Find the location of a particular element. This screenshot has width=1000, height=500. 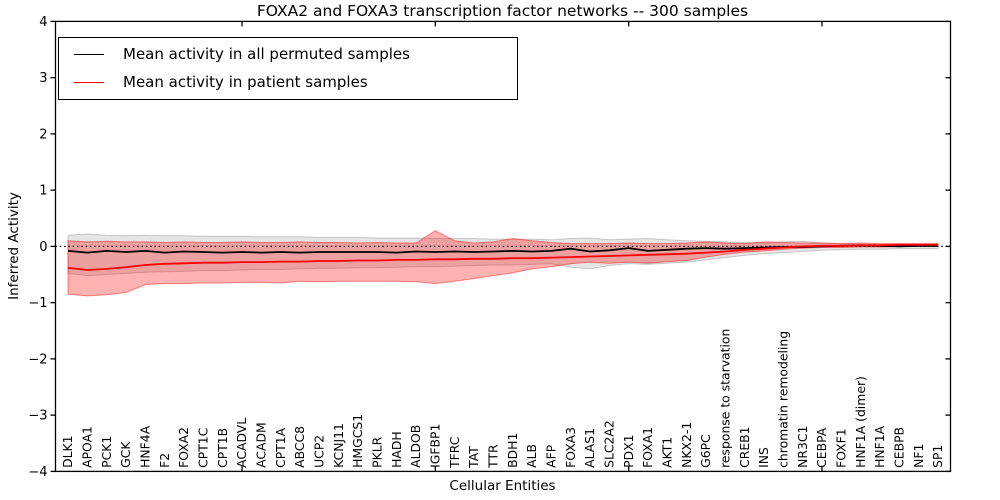

x-category-label: response to starvation is located at coordinates (725, 398).